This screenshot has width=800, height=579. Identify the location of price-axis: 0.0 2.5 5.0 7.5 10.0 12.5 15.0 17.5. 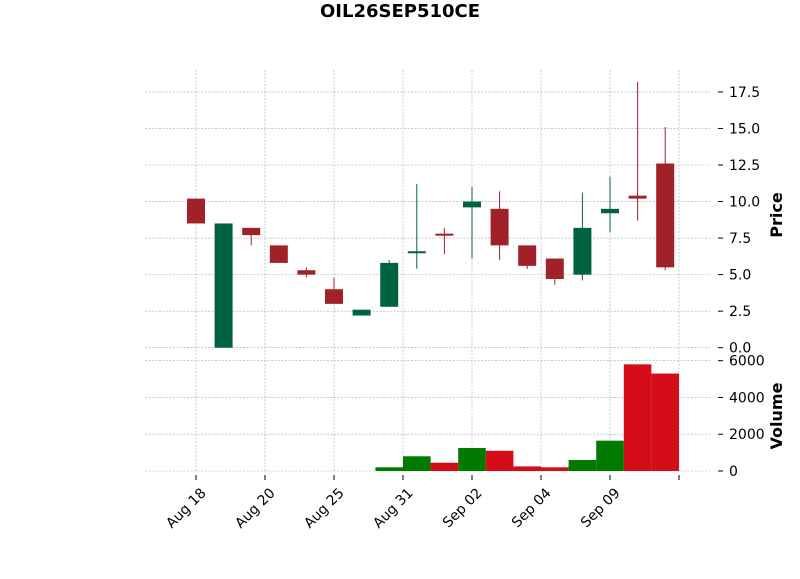
(739, 221).